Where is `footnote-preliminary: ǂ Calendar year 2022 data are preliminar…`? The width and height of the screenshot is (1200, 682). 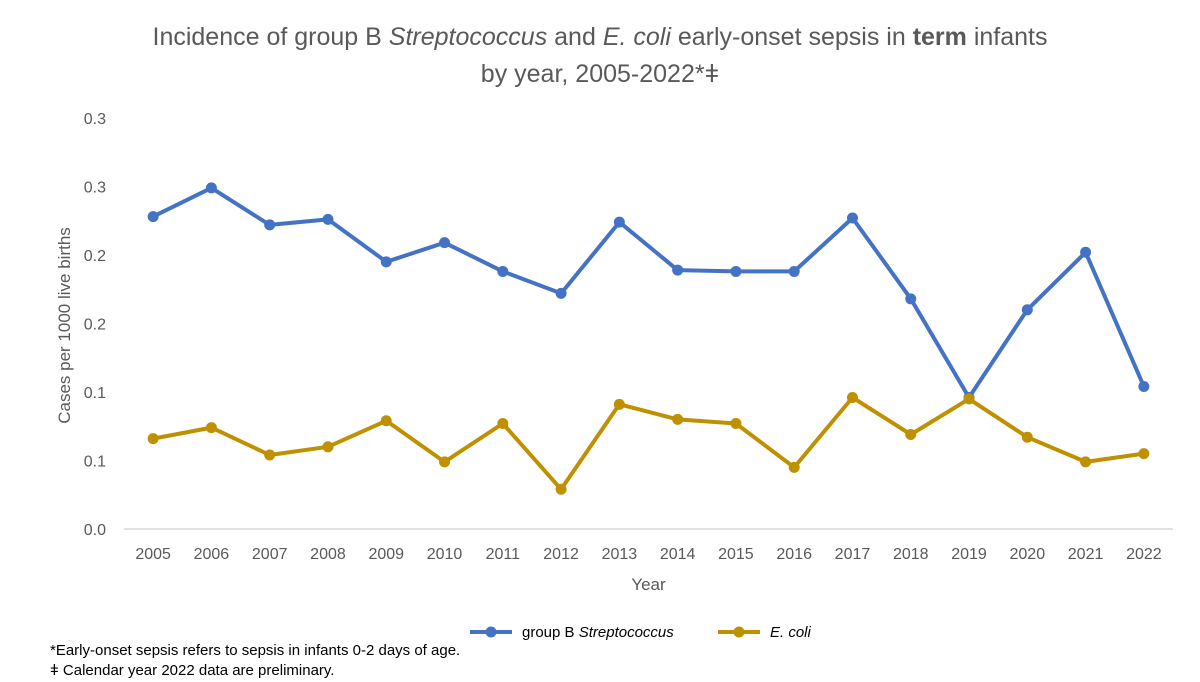 footnote-preliminary: ǂ Calendar year 2022 data are preliminar… is located at coordinates (192, 670).